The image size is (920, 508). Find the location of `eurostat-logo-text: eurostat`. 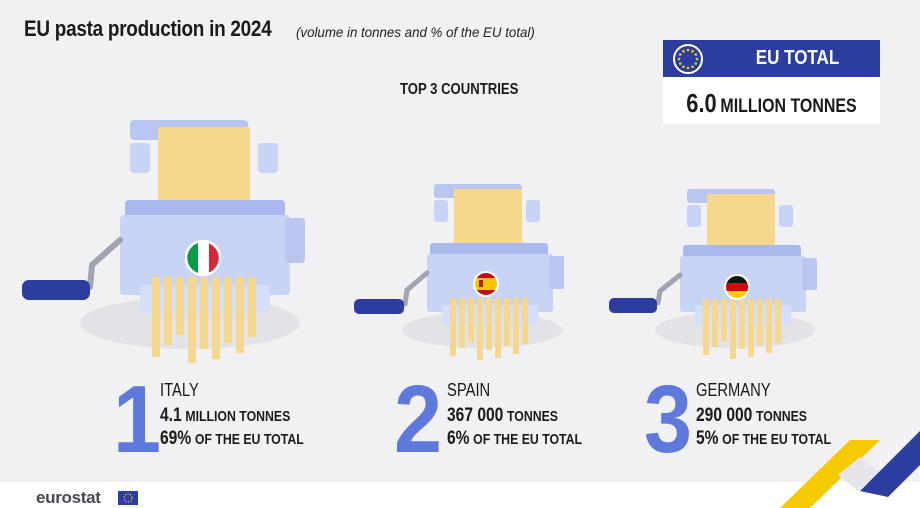

eurostat-logo-text: eurostat is located at coordinates (68, 497).